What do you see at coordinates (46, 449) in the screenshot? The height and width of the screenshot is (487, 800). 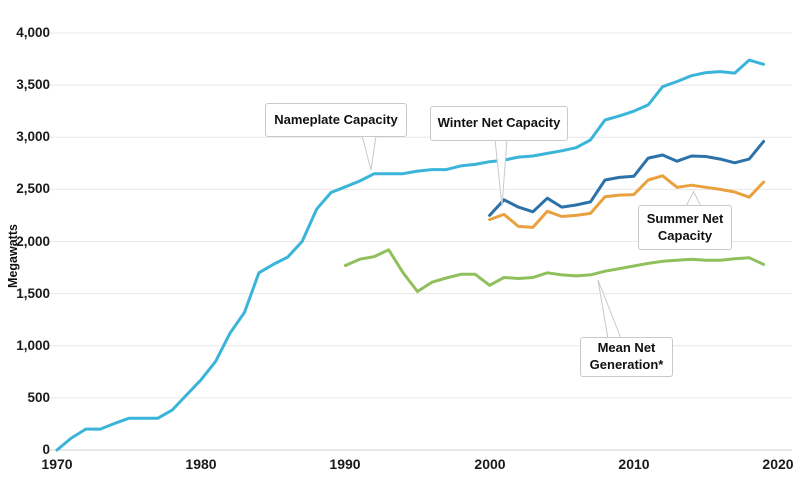 I see `y-tick-label-0: 0` at bounding box center [46, 449].